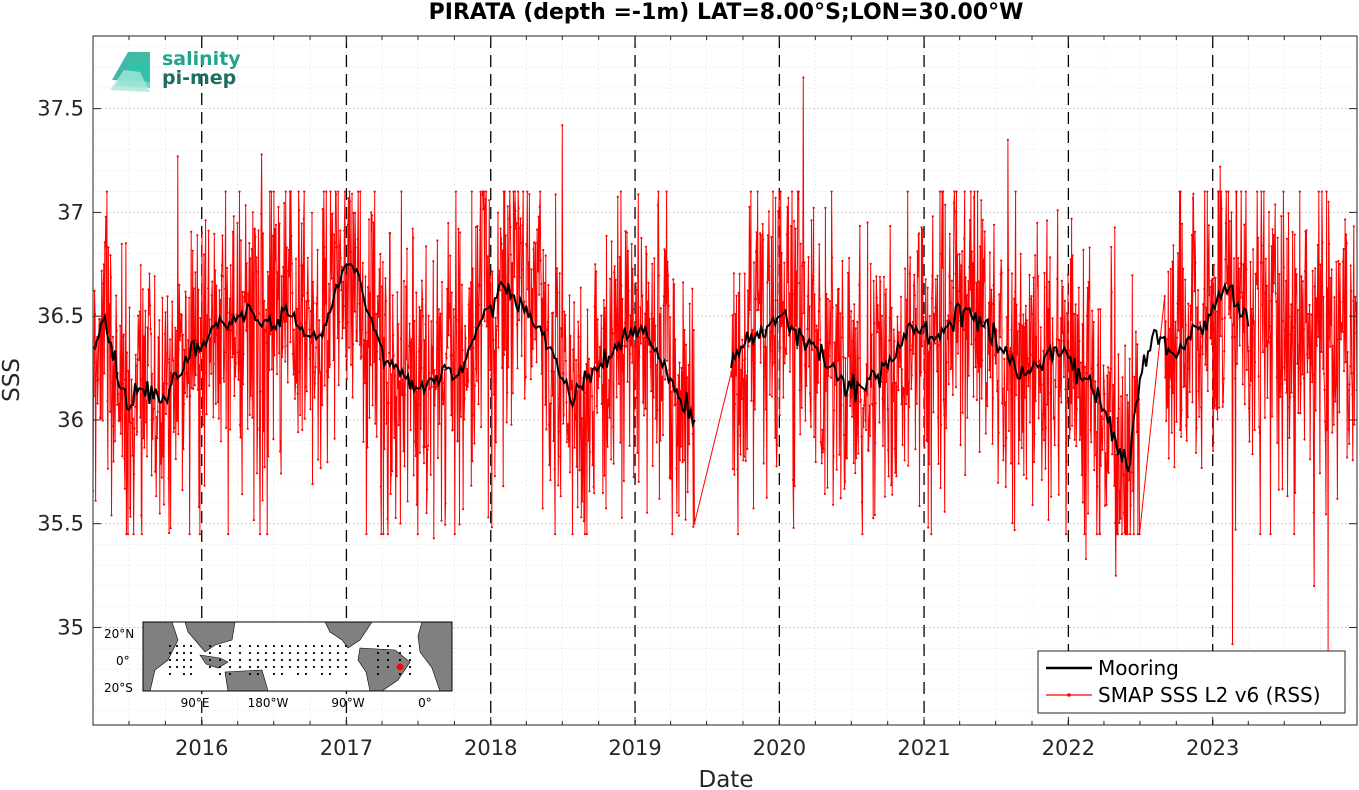  What do you see at coordinates (400, 653) in the screenshot?
I see `map-mooring-dot` at bounding box center [400, 653].